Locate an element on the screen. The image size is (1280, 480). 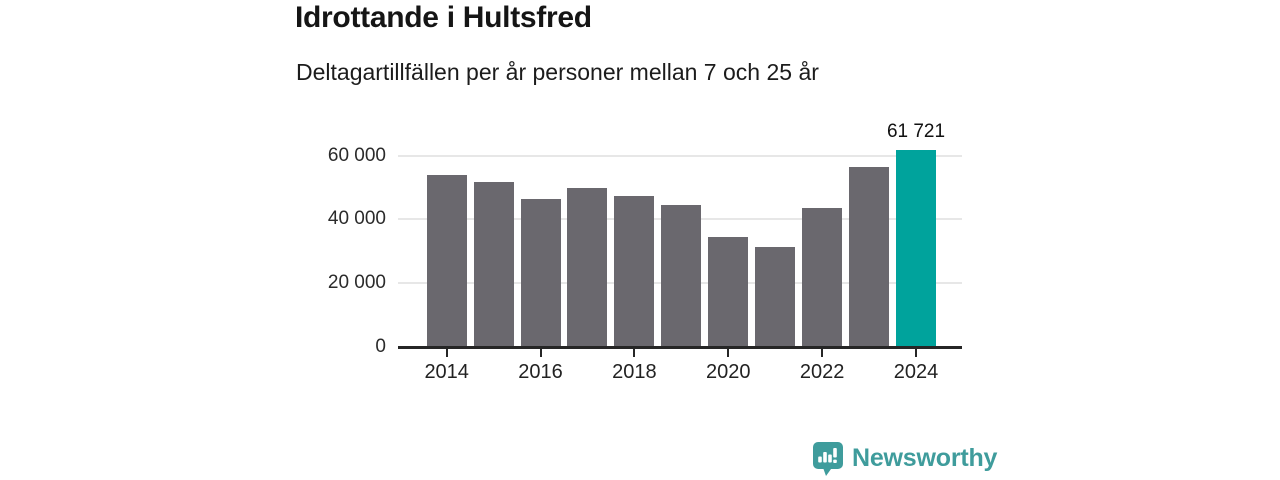
x-tick-2022 is located at coordinates (822, 353).